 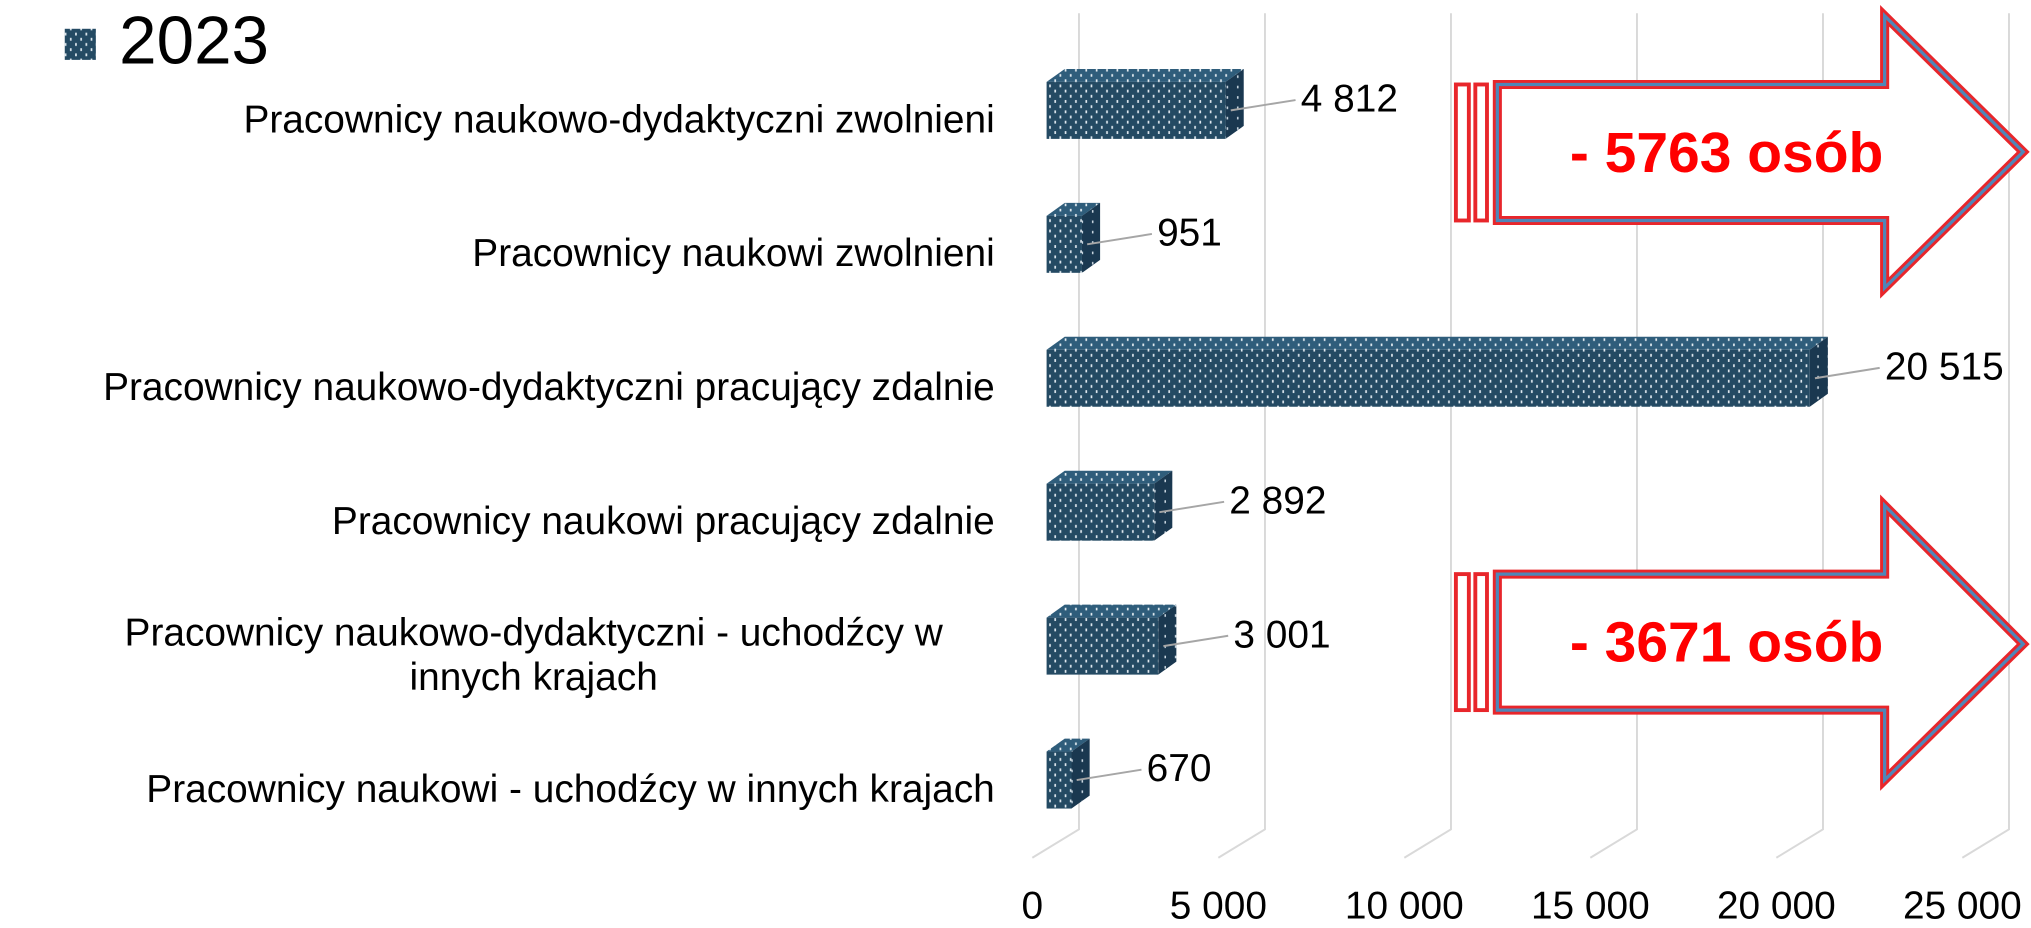 What do you see at coordinates (1189, 233) in the screenshot?
I see `value-label: 951` at bounding box center [1189, 233].